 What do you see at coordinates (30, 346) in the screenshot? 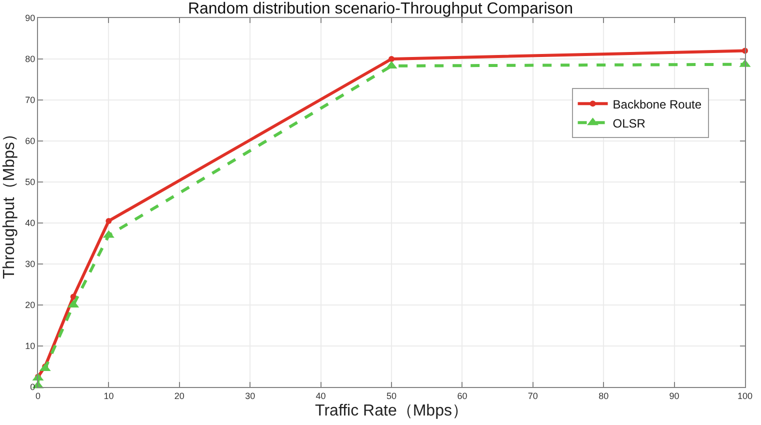
I see `y-tick-label: 10` at bounding box center [30, 346].